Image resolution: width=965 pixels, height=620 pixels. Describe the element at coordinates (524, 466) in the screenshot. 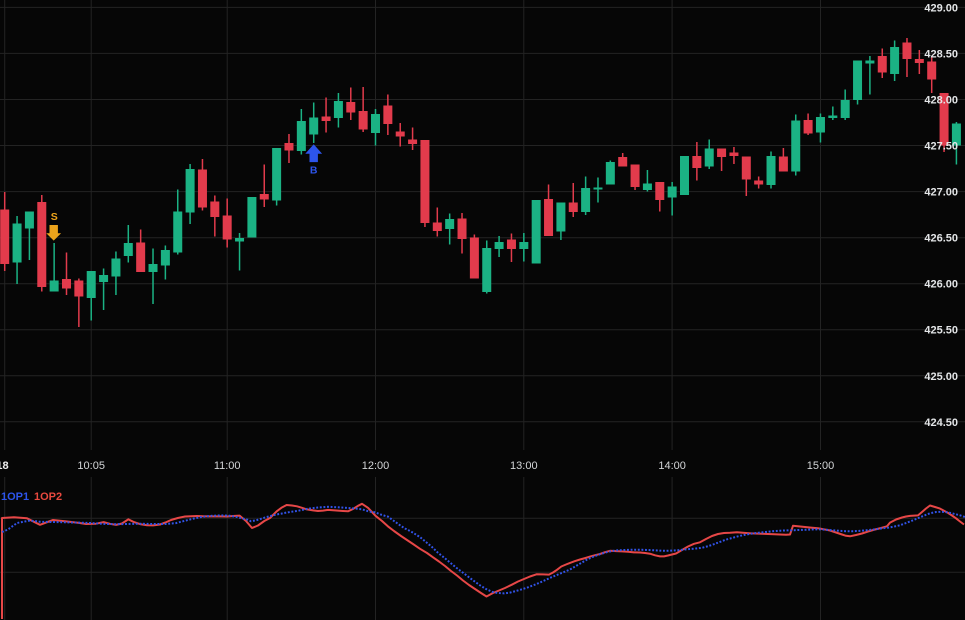

I see `svg-text: 13:00` at that location.